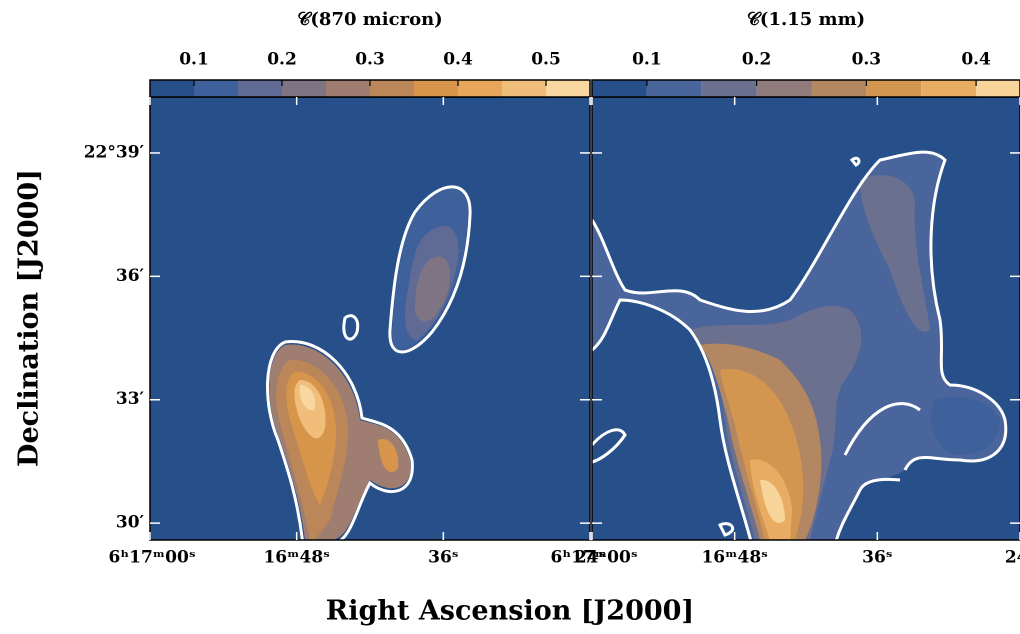 The image size is (1020, 634). Describe the element at coordinates (29, 318) in the screenshot. I see `y-axis-label: Declination [J2000]` at that location.